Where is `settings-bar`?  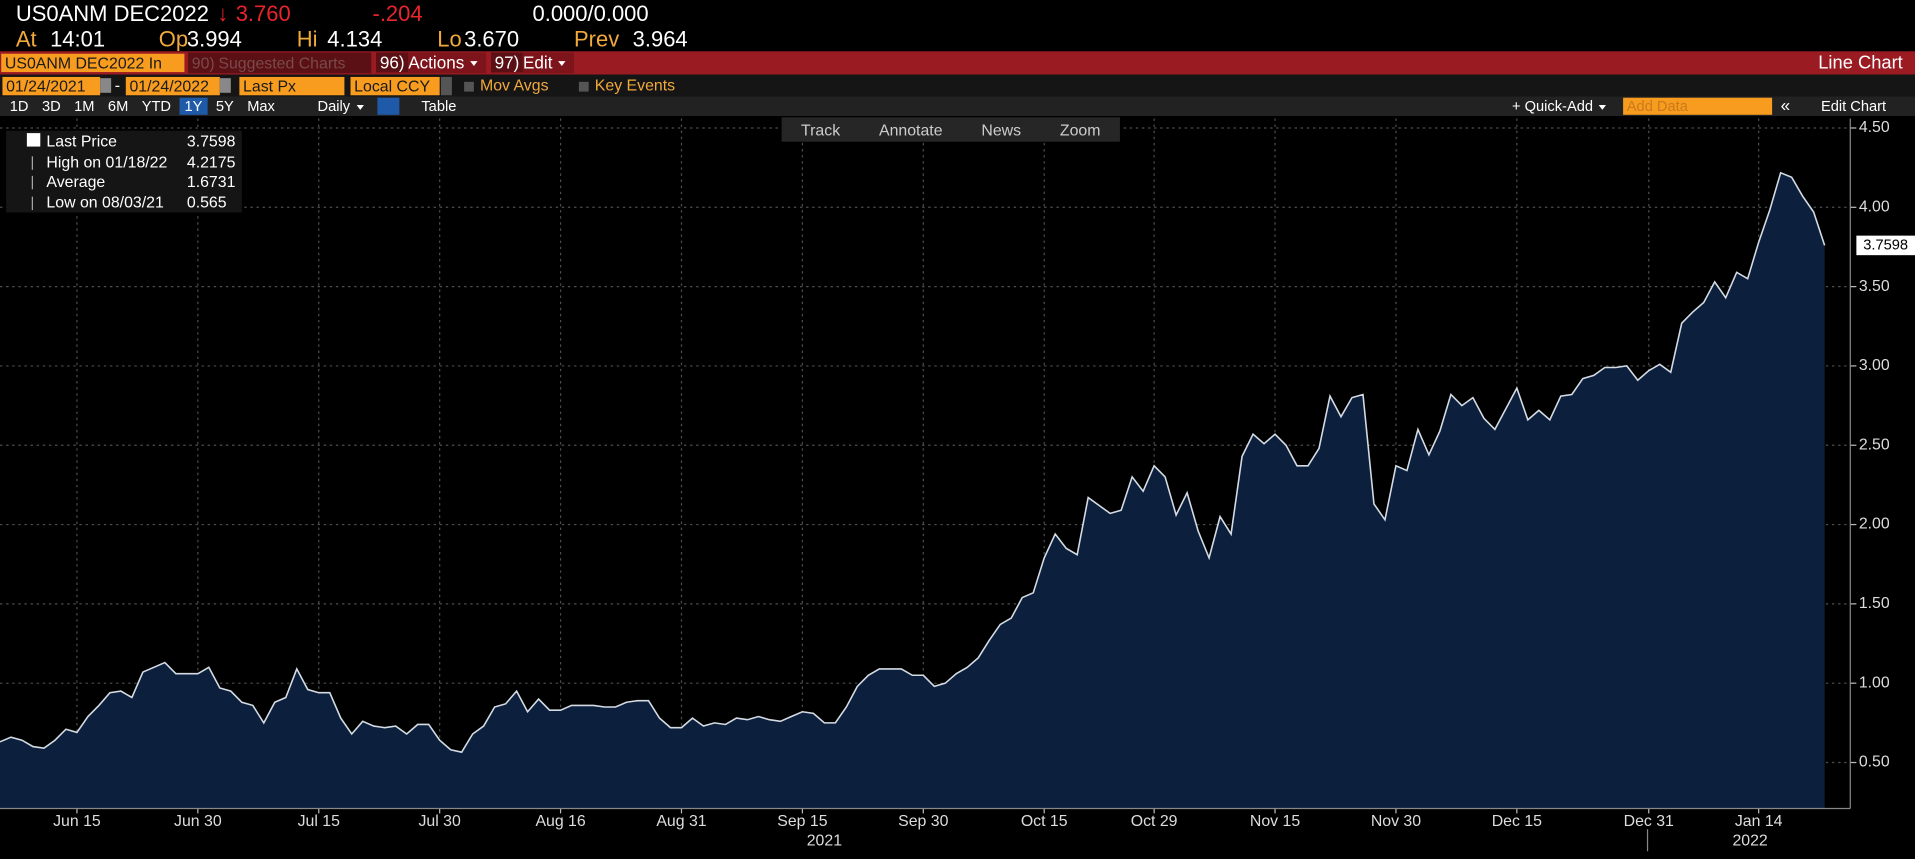
settings-bar is located at coordinates (957, 85).